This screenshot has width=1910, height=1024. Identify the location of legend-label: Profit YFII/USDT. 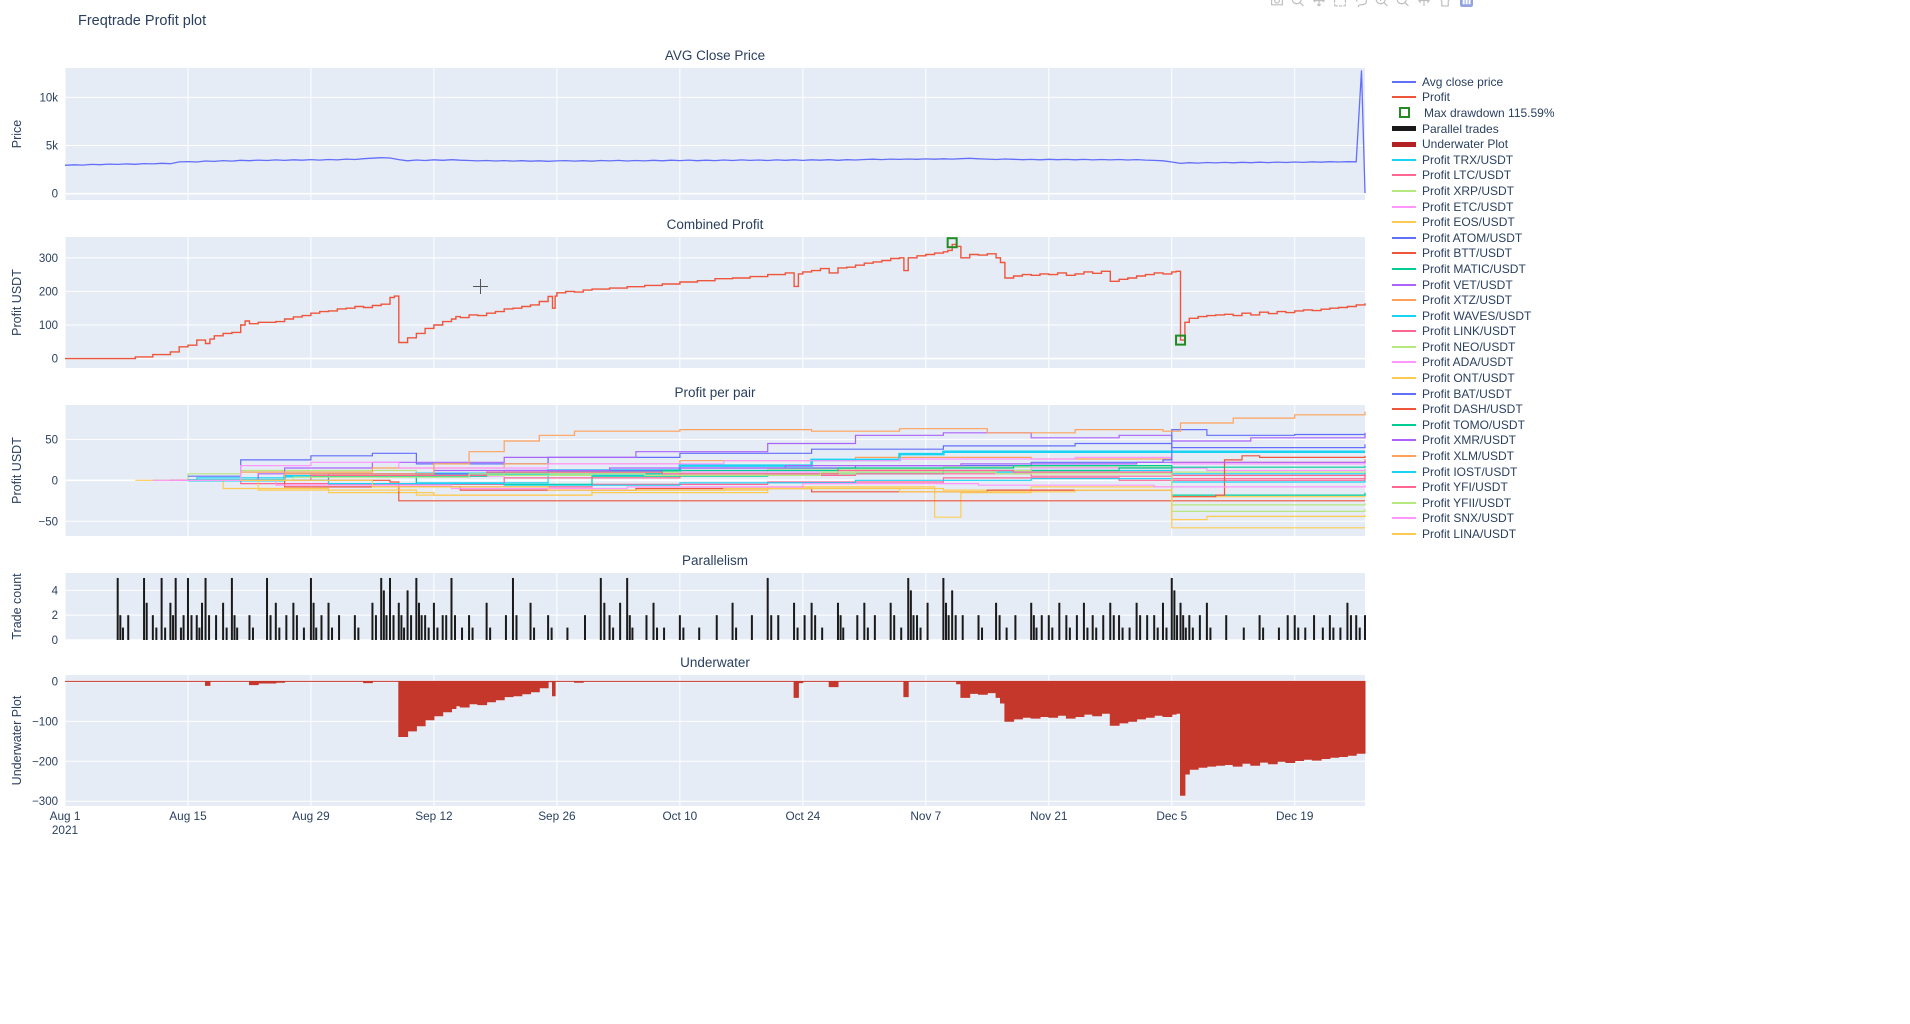
(1467, 502).